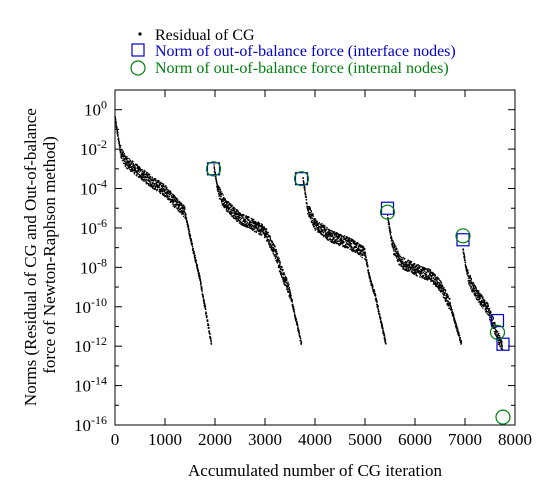 The width and height of the screenshot is (554, 503). Describe the element at coordinates (95, 109) in the screenshot. I see `y-tick-label: 10⁰` at that location.